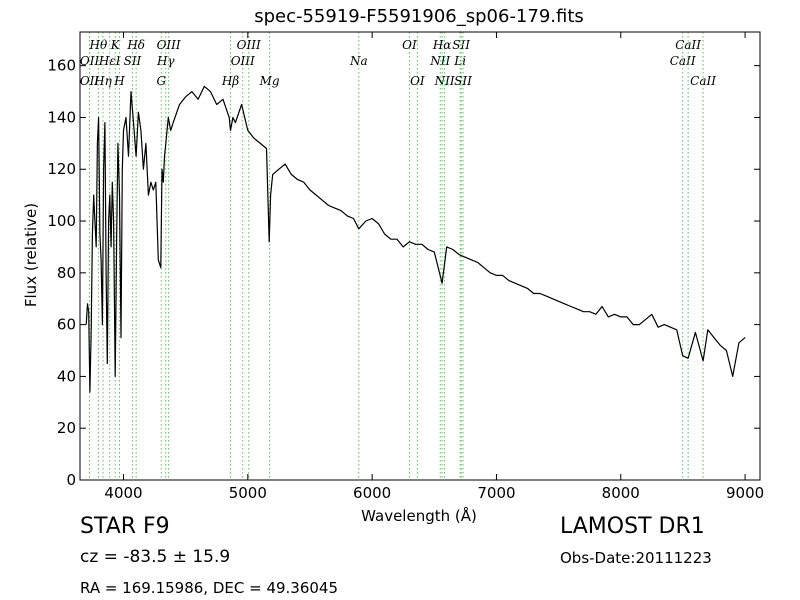  I want to click on redshift-value: cz = -83.5 ± 15.9, so click(155, 557).